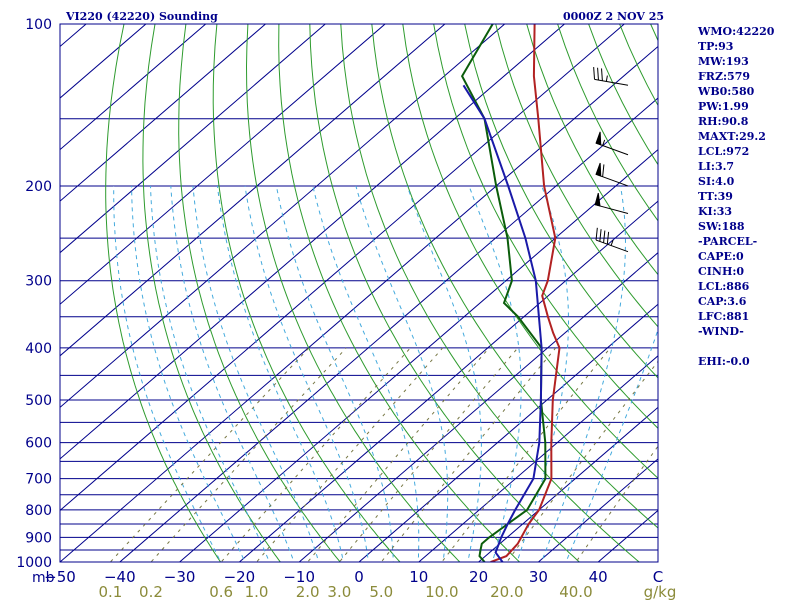 This screenshot has height=600, width=800. What do you see at coordinates (151, 591) in the screenshot?
I see `mixing-ratio-label: 0.2` at bounding box center [151, 591].